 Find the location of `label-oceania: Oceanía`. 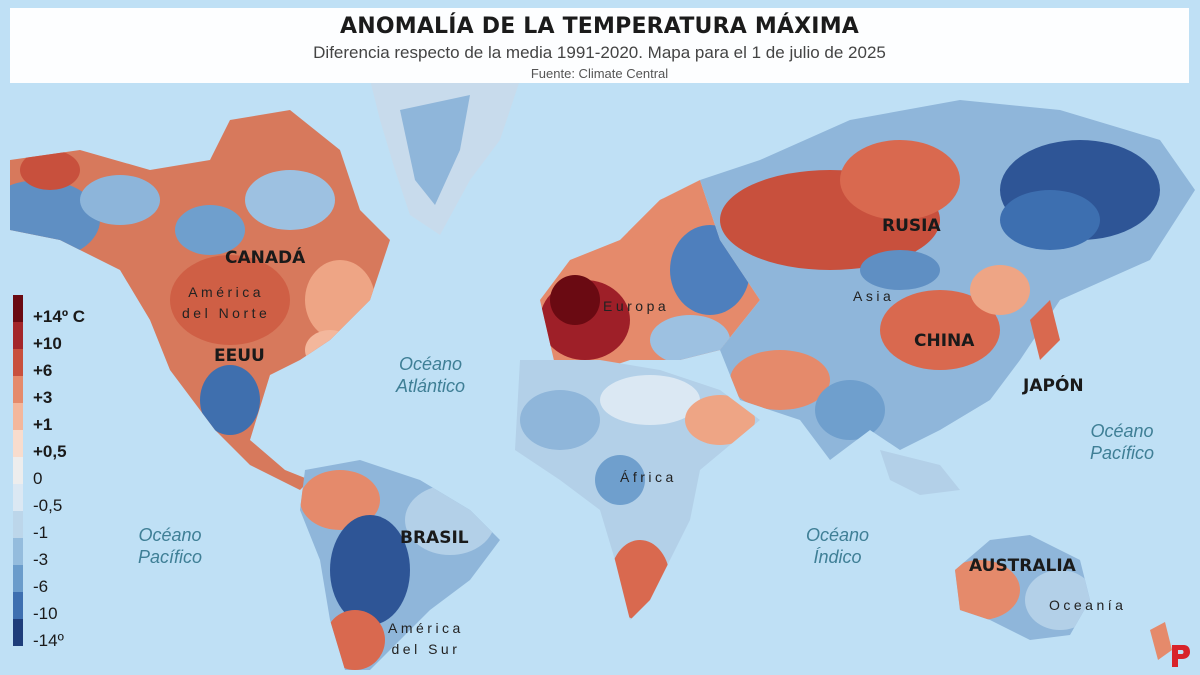

label-oceania: Oceanía is located at coordinates (1088, 605).